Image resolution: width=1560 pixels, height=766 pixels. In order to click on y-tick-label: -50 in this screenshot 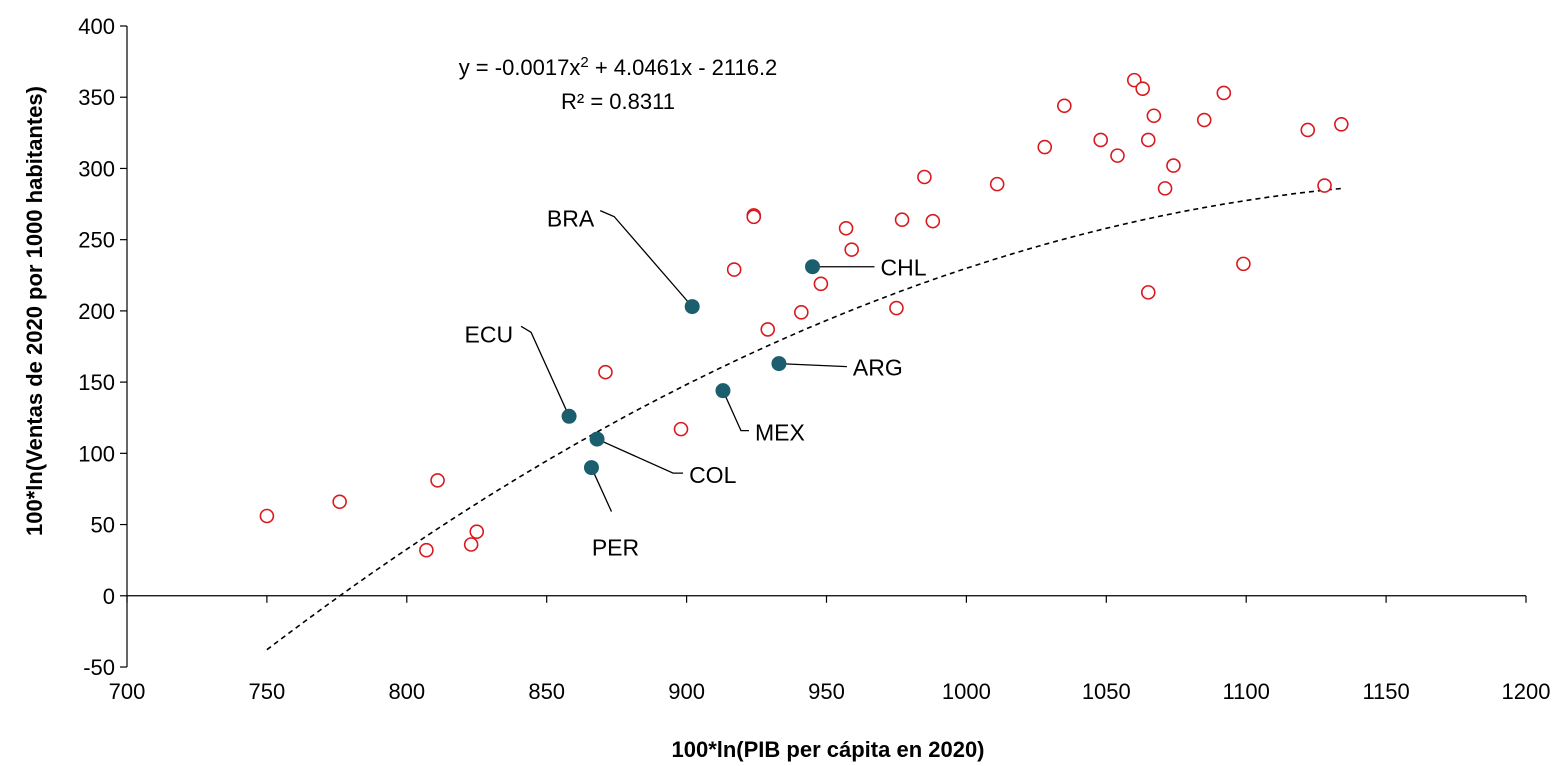, I will do `click(99, 667)`.